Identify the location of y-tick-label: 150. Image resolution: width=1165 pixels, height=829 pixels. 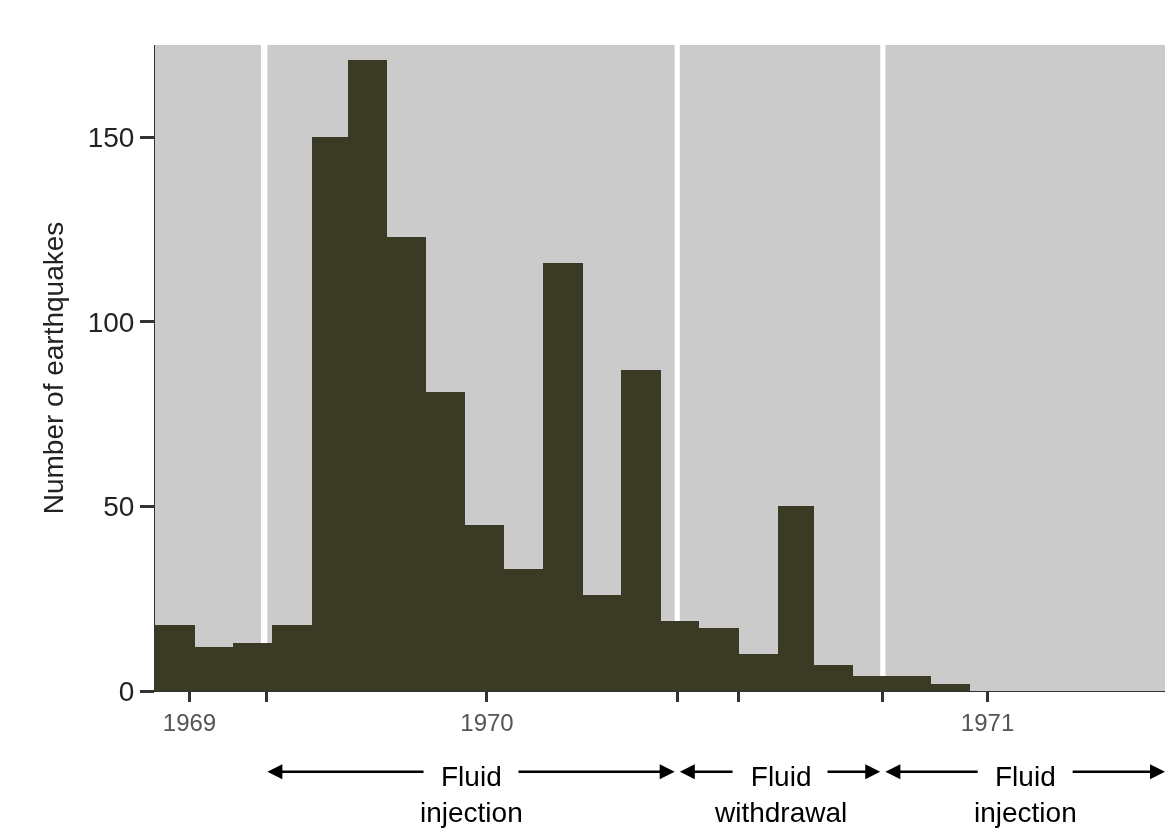
(111, 138).